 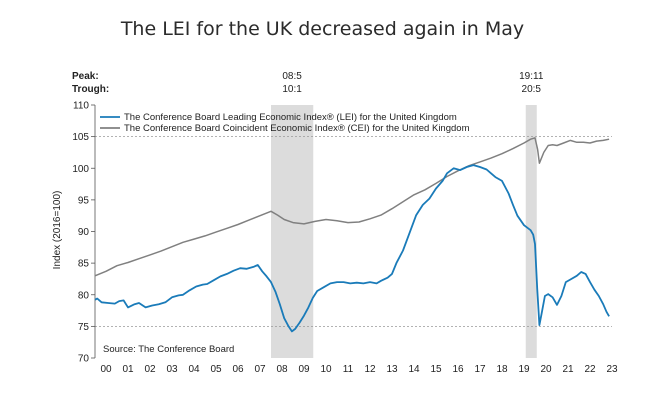 What do you see at coordinates (612, 369) in the screenshot?
I see `x-tick-label-23: 23` at bounding box center [612, 369].